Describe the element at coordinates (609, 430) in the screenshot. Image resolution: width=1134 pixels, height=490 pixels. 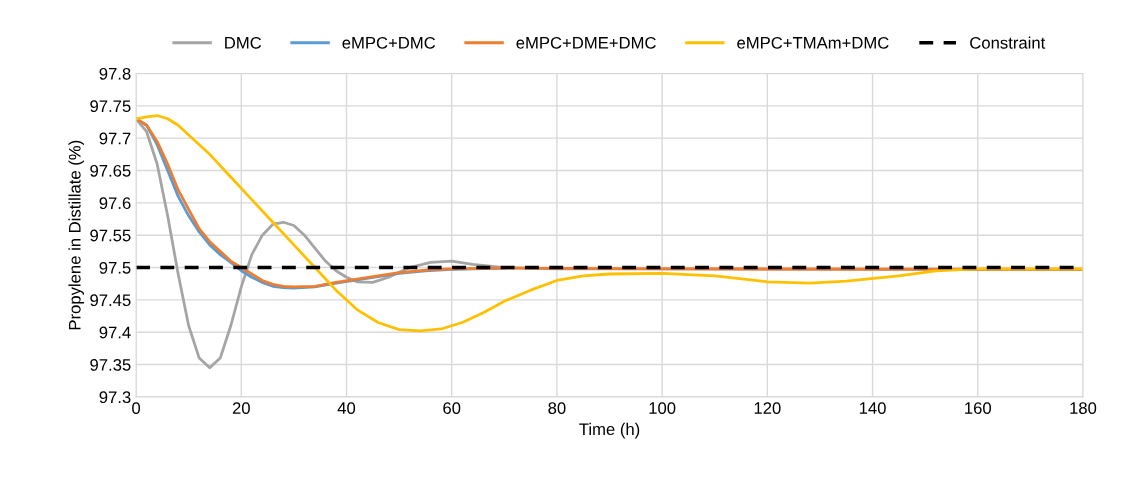
I see `x-axis-title: Time (h)` at that location.